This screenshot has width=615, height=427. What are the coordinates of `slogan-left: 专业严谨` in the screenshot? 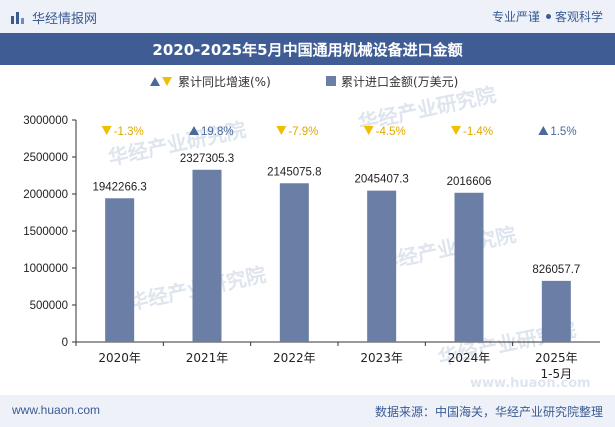 It's located at (515, 17).